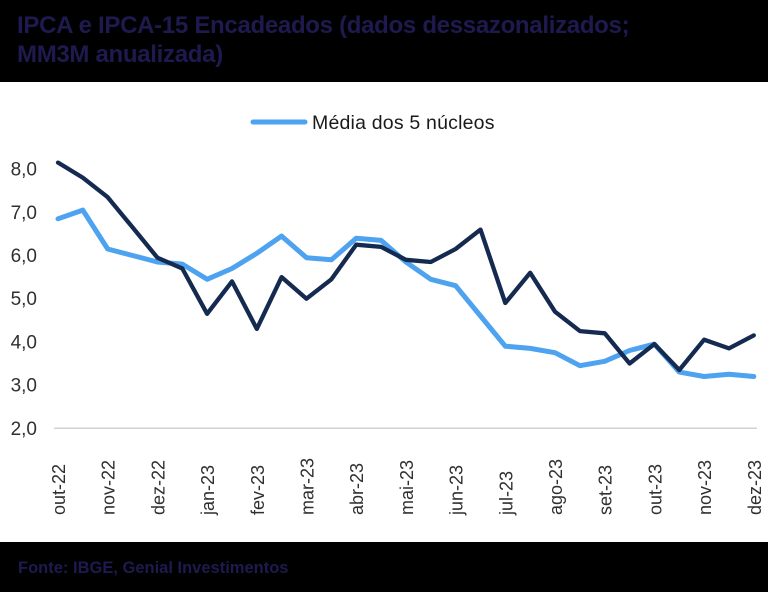 This screenshot has height=592, width=768. Describe the element at coordinates (109, 487) in the screenshot. I see `x-tick-label: nov-22` at that location.